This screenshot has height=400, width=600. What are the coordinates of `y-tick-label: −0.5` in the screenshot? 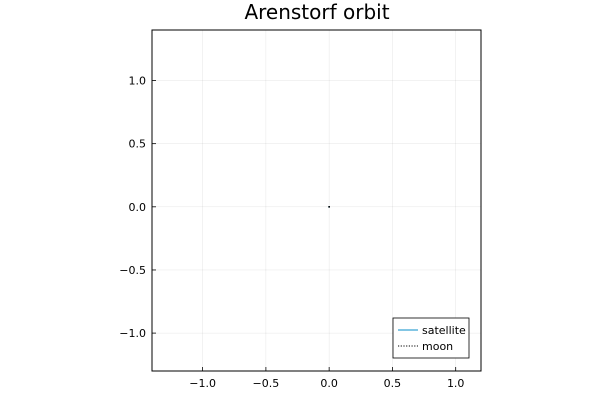 It's located at (132, 270).